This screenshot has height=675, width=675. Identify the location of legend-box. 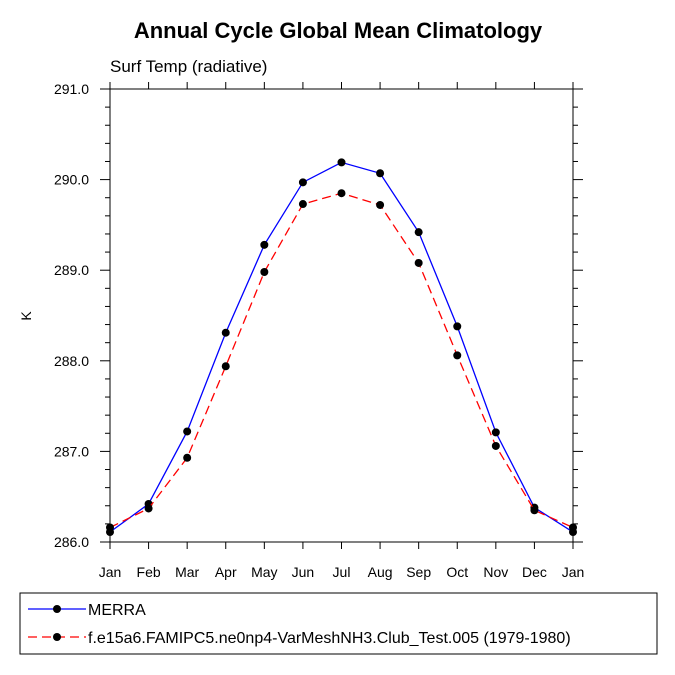
(338, 623).